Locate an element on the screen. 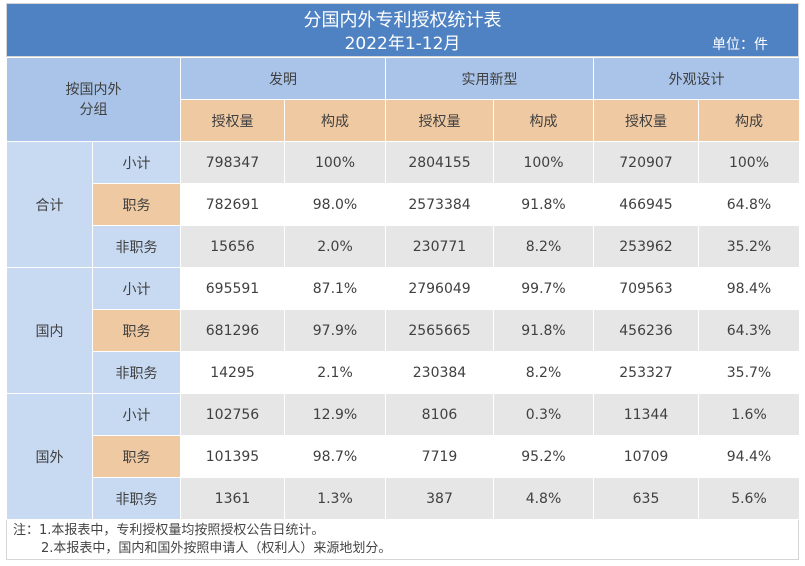  table-cell: 94.4% is located at coordinates (749, 456).